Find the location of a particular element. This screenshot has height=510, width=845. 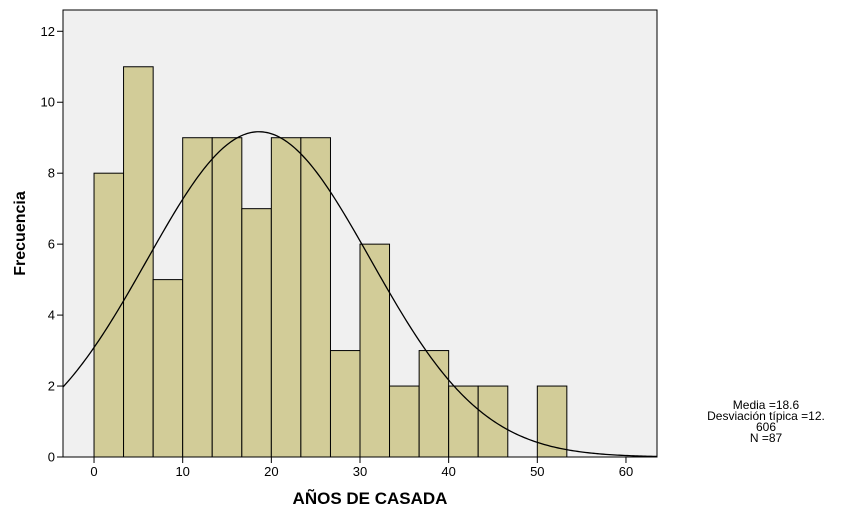

x-axis: 0 10 20 30 40 50 60 is located at coordinates (361, 468).